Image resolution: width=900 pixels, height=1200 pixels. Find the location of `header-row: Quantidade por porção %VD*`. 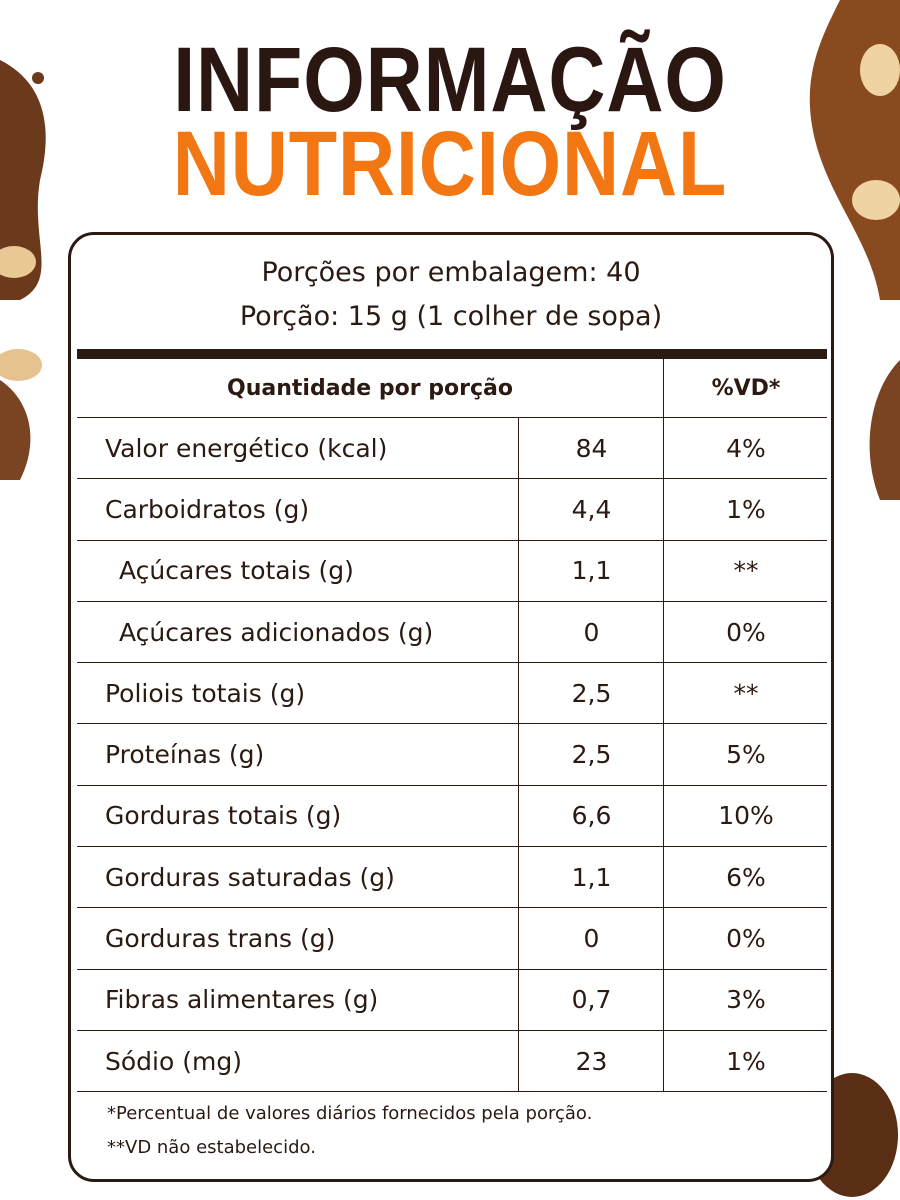

header-row: Quantidade por porção %VD* is located at coordinates (452, 388).